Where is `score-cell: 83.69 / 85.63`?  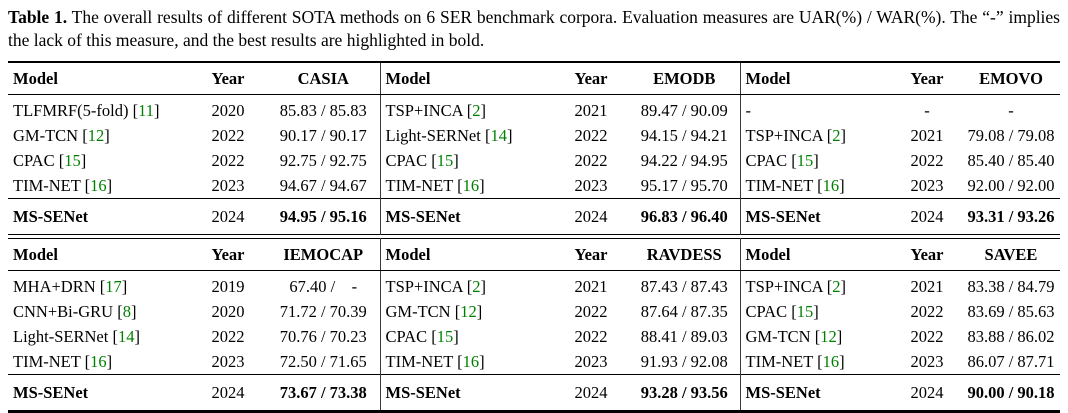
score-cell: 83.69 / 85.63 is located at coordinates (1011, 311).